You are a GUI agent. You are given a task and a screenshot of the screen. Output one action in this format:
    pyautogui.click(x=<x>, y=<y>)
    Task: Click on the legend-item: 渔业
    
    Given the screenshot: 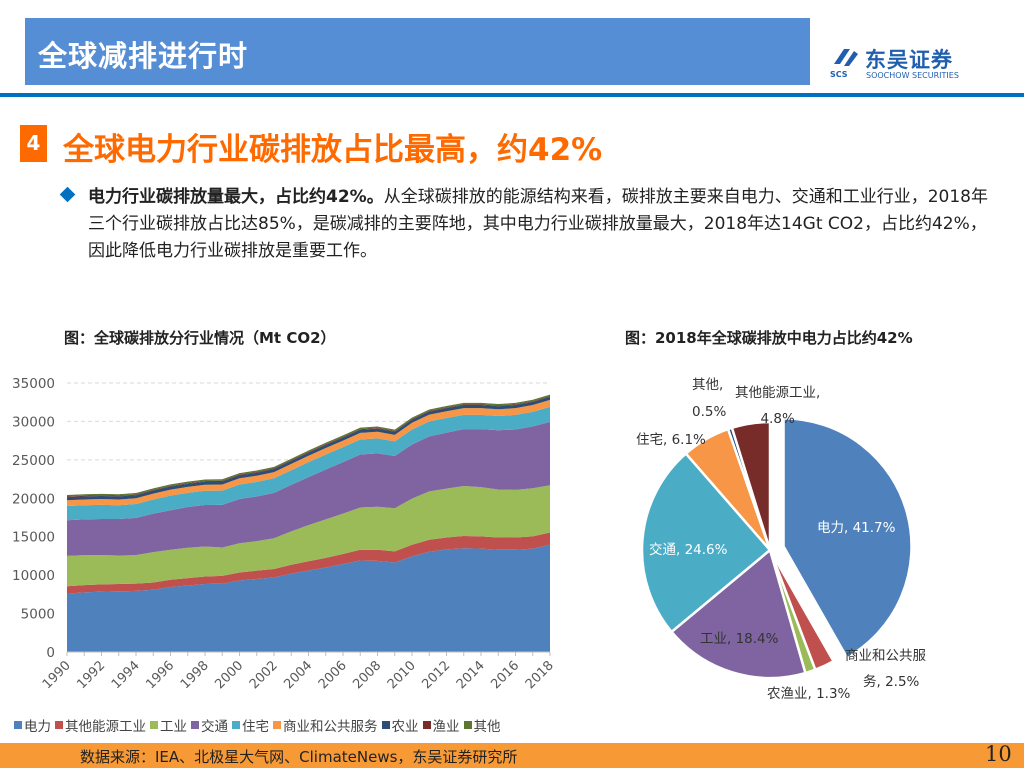 What is the action you would take?
    pyautogui.click(x=441, y=725)
    